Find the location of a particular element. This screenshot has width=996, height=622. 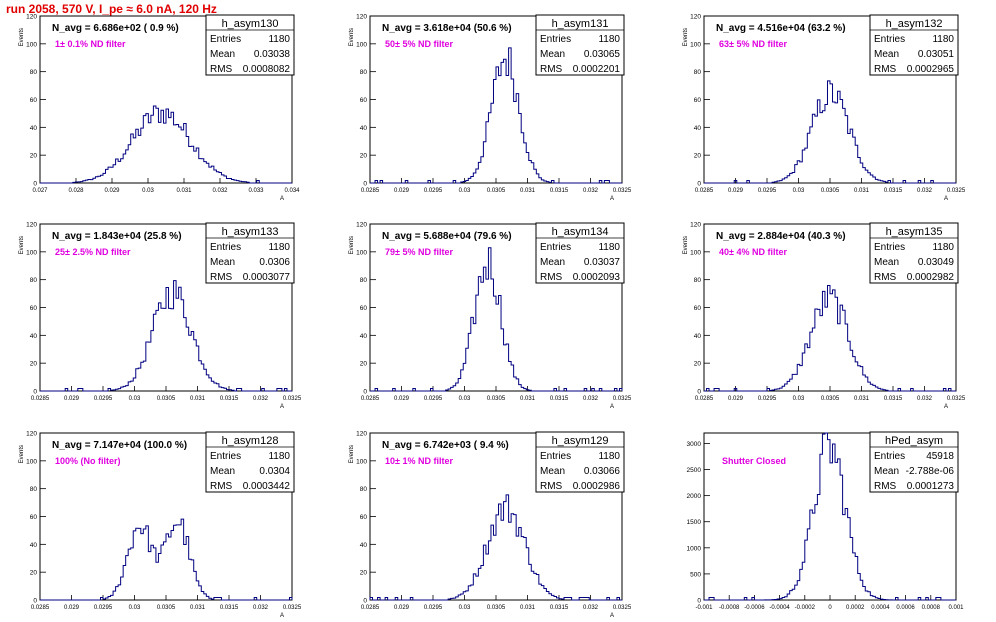

stats-mean-value: -2.788e-06 is located at coordinates (930, 471).